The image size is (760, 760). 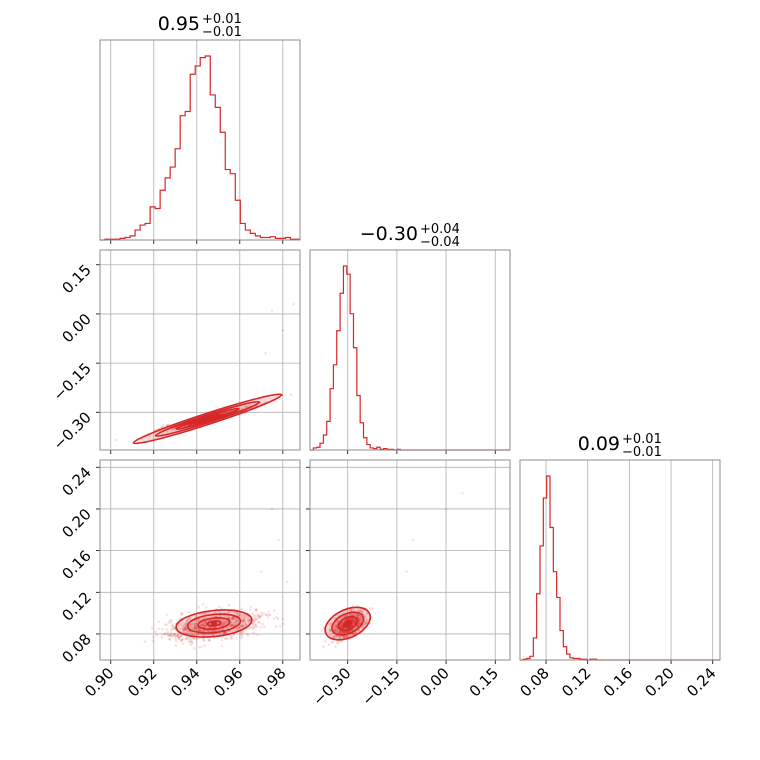 I want to click on tick-label-x: 0.90, so click(x=99, y=682).